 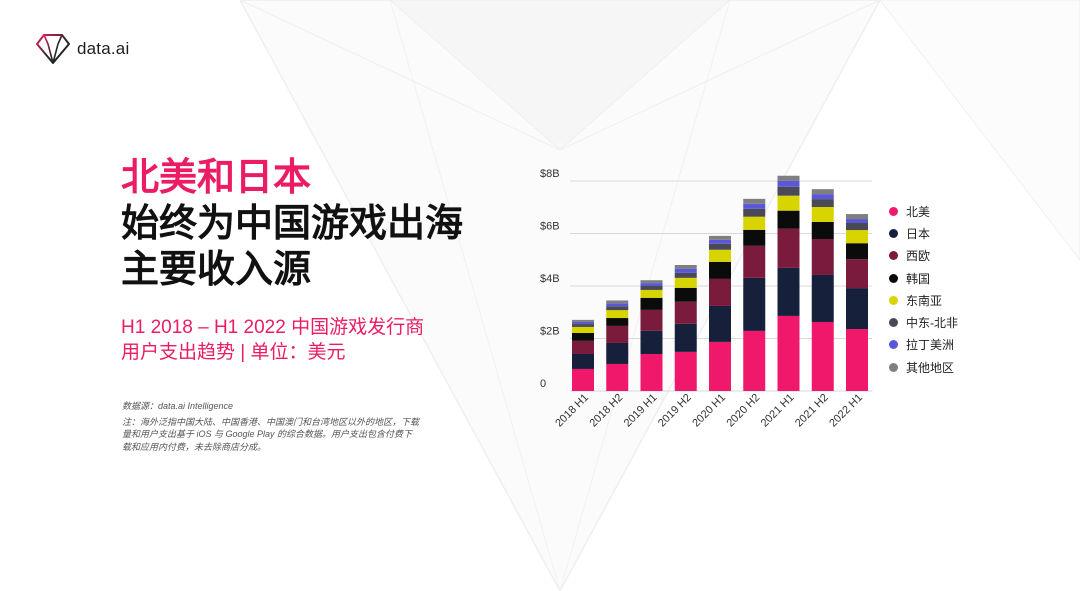 I want to click on y-tick-label: $8B, so click(x=550, y=174).